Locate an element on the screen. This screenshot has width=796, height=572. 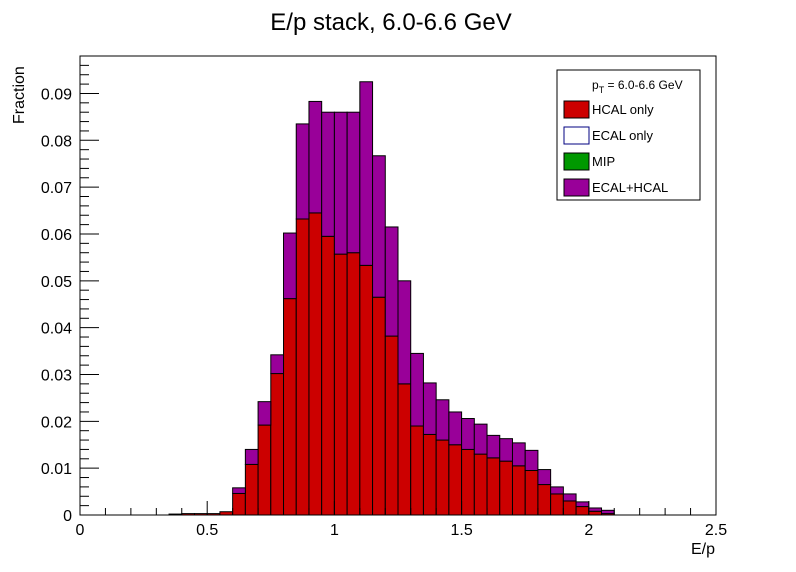
y-tick-label: 0.08 is located at coordinates (56, 141).